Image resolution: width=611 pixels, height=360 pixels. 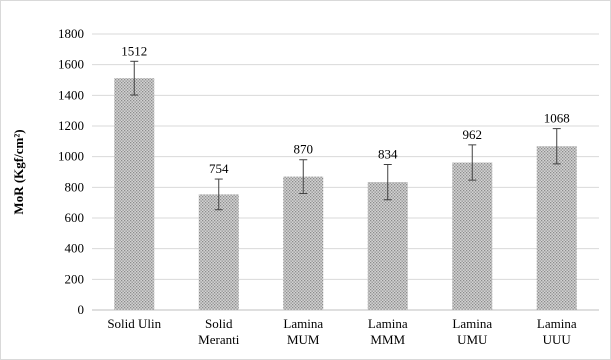 I want to click on y-tick-label: 800, so click(x=75, y=186).